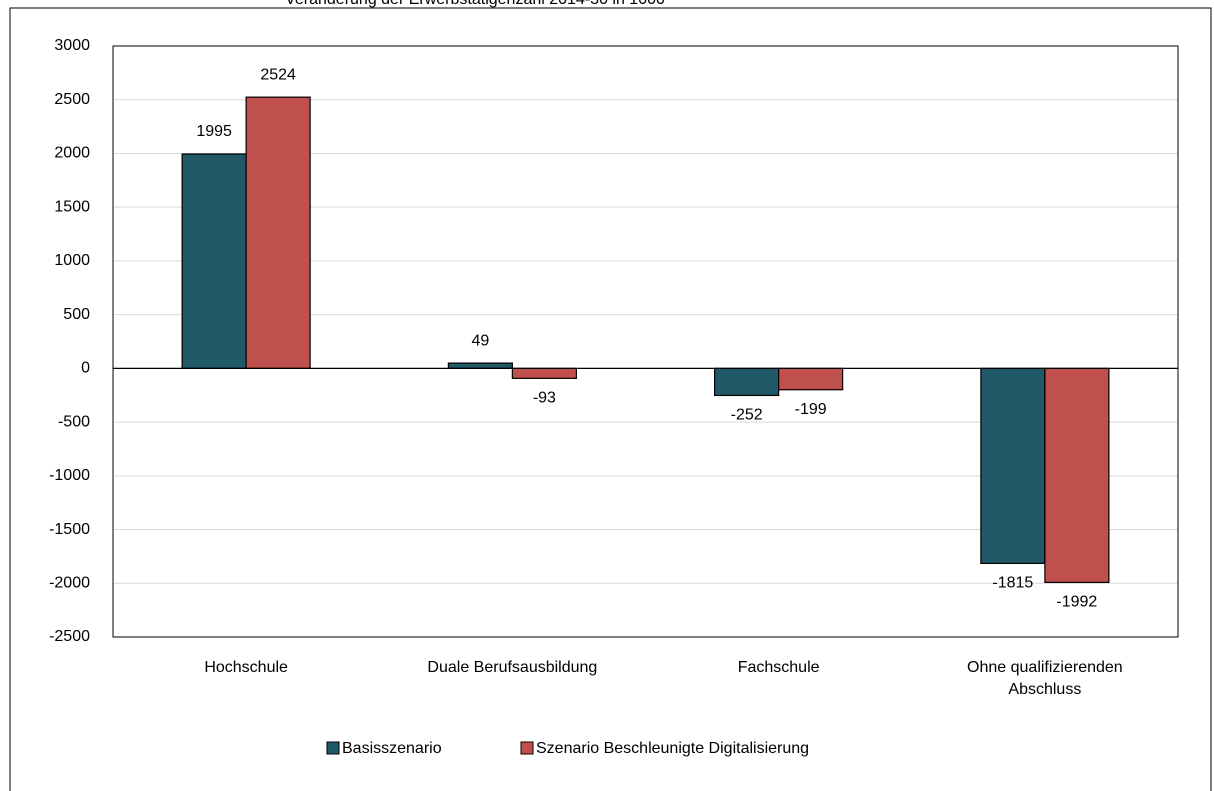 Image resolution: width=1214 pixels, height=791 pixels. I want to click on x-tick-label: Hochschule, so click(246, 667).